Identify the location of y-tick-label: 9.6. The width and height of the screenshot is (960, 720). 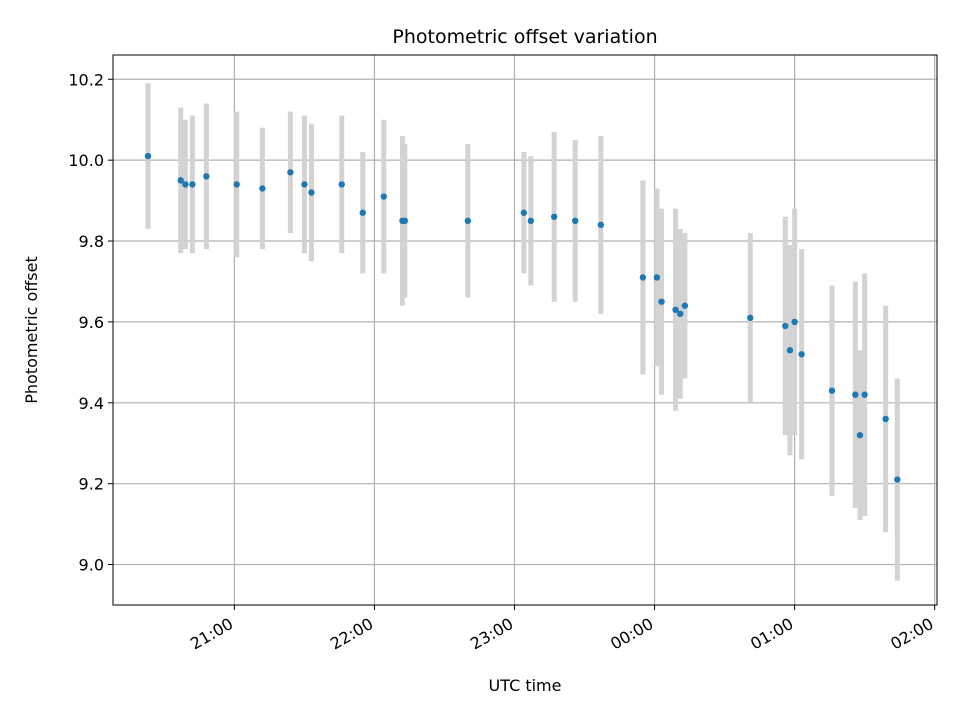
(91, 322).